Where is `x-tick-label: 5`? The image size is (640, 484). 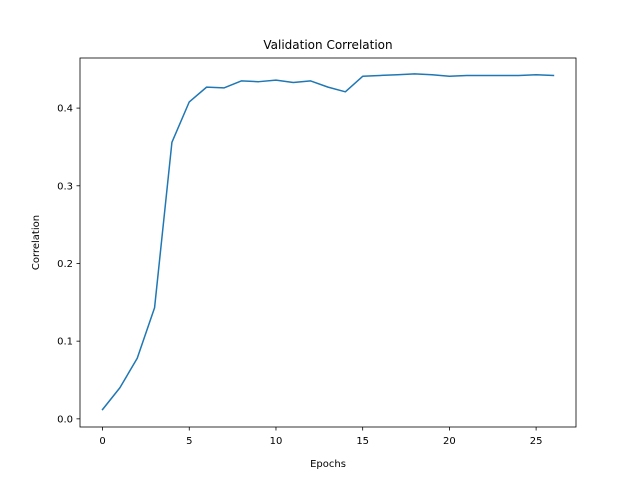
x-tick-label: 5 is located at coordinates (189, 441).